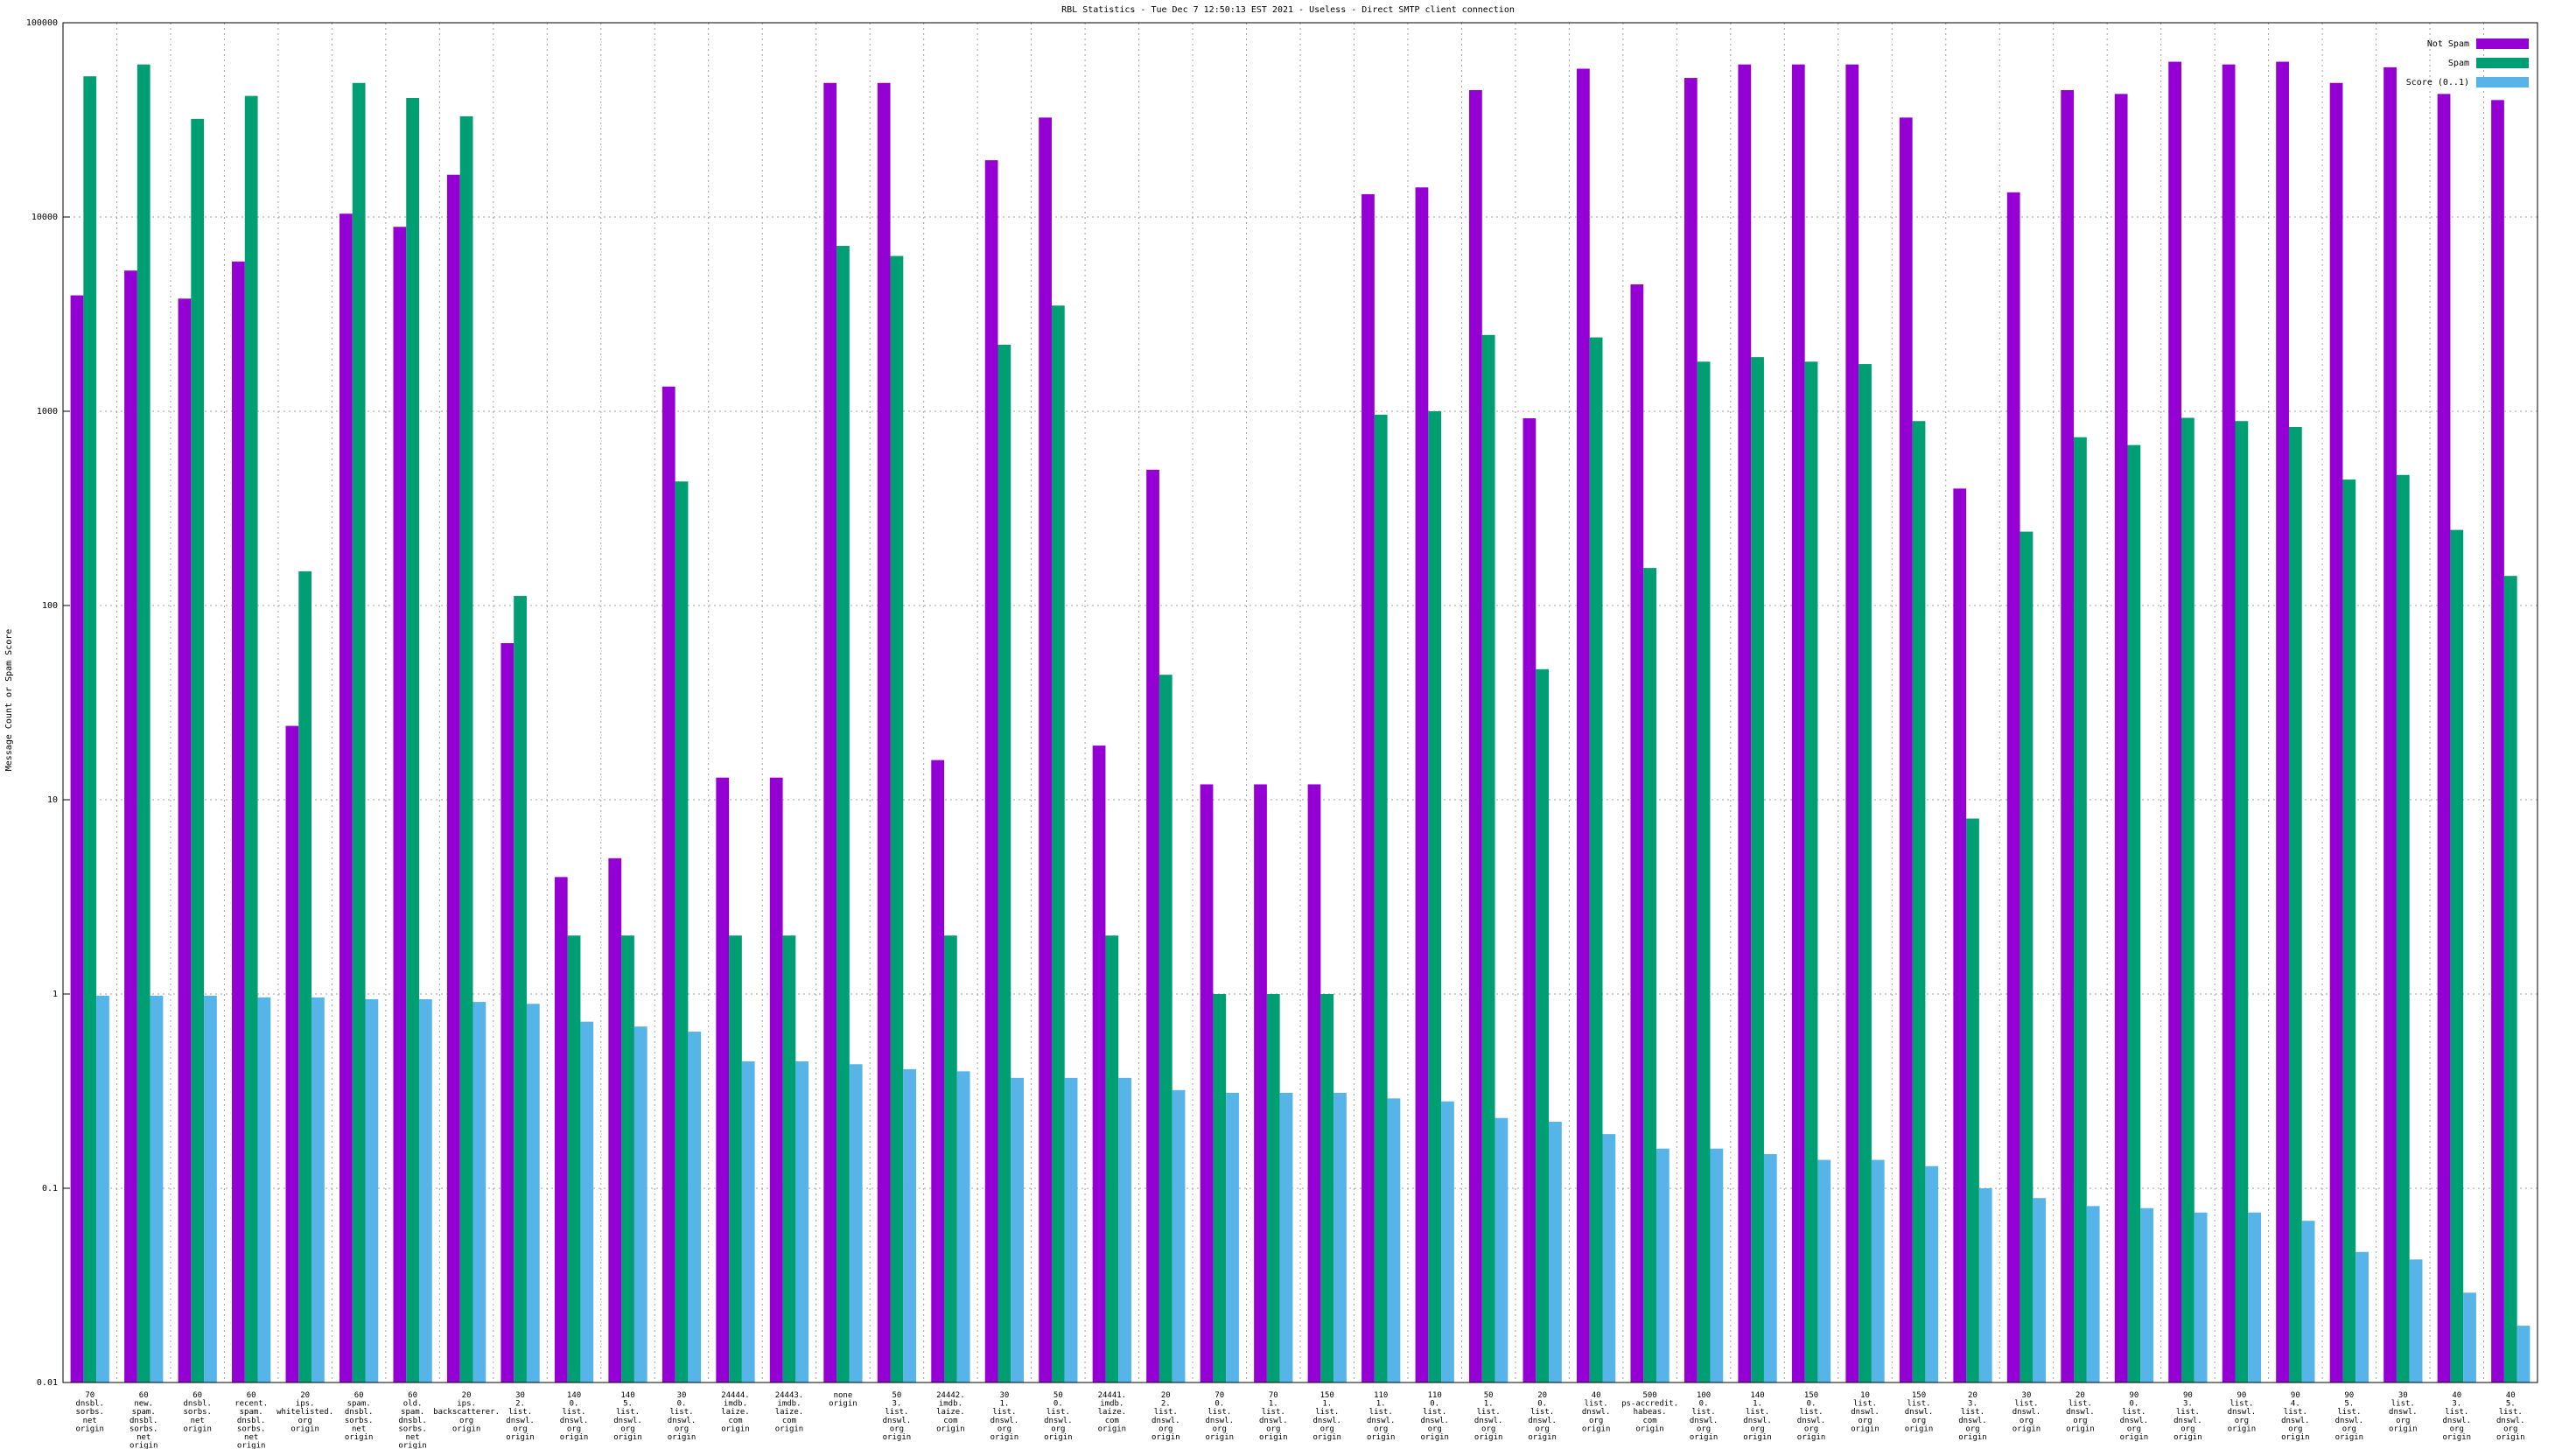  Describe the element at coordinates (47, 411) in the screenshot. I see `y-tick-label: 1000` at that location.